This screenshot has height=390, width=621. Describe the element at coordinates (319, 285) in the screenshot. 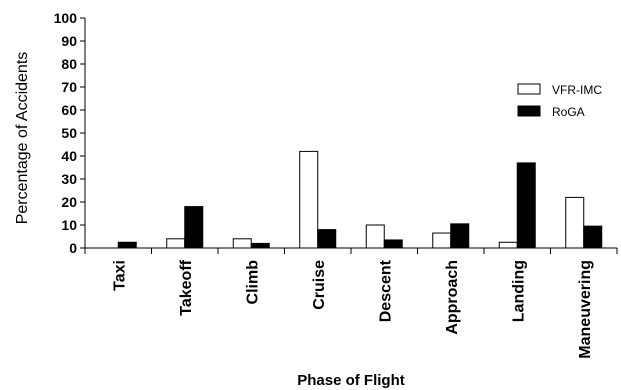

I see `x-tick-label: Cruise` at that location.